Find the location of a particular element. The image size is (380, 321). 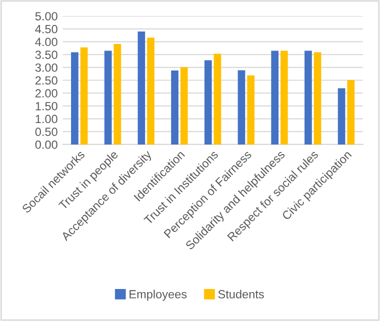

legend-label: Employees is located at coordinates (158, 295).